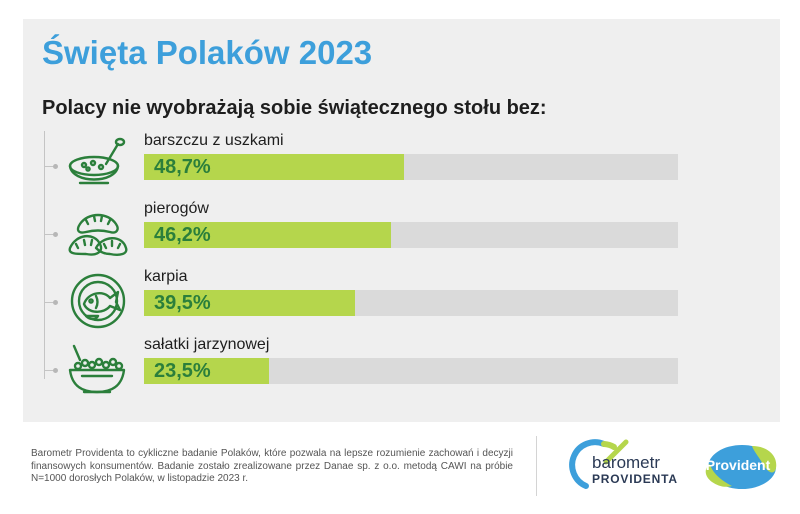  What do you see at coordinates (207, 52) in the screenshot?
I see `page-title: Święta Polaków 2023` at bounding box center [207, 52].